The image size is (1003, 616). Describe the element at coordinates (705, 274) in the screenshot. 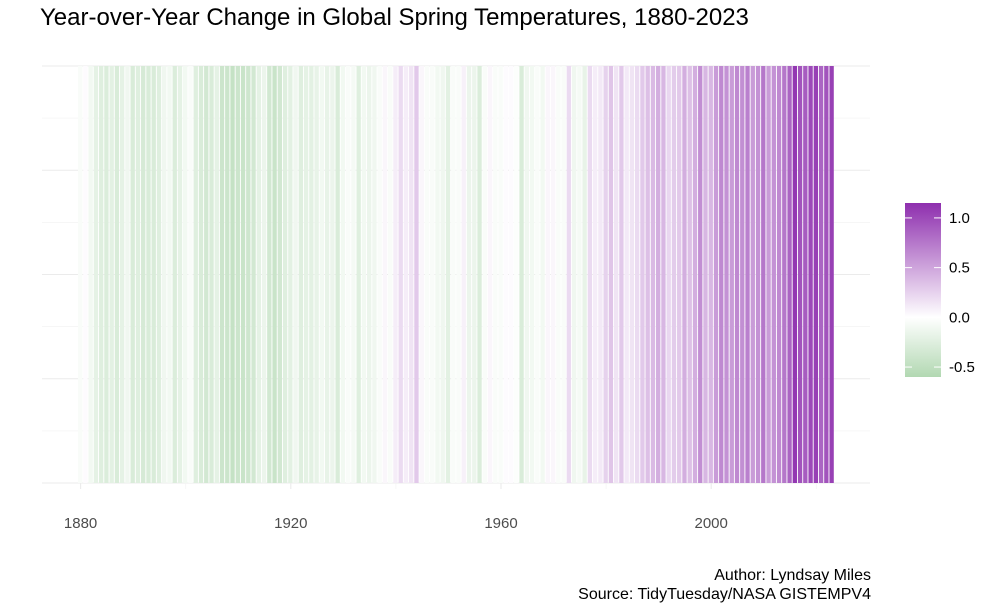

I see `stripe-1999` at that location.